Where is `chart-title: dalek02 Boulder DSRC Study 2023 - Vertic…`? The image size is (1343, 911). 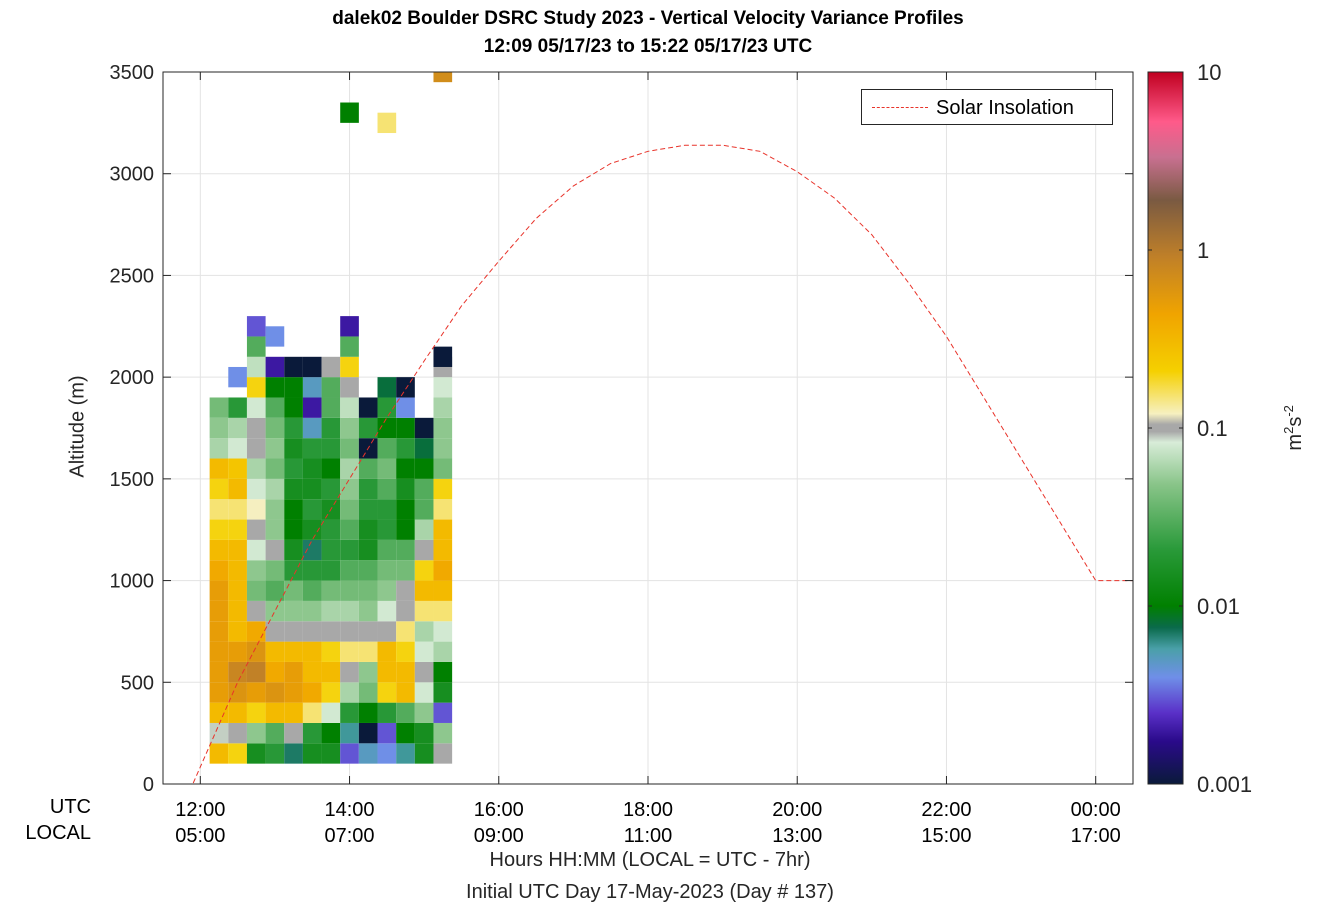
chart-title: dalek02 Boulder DSRC Study 2023 - Vertic… is located at coordinates (648, 18).